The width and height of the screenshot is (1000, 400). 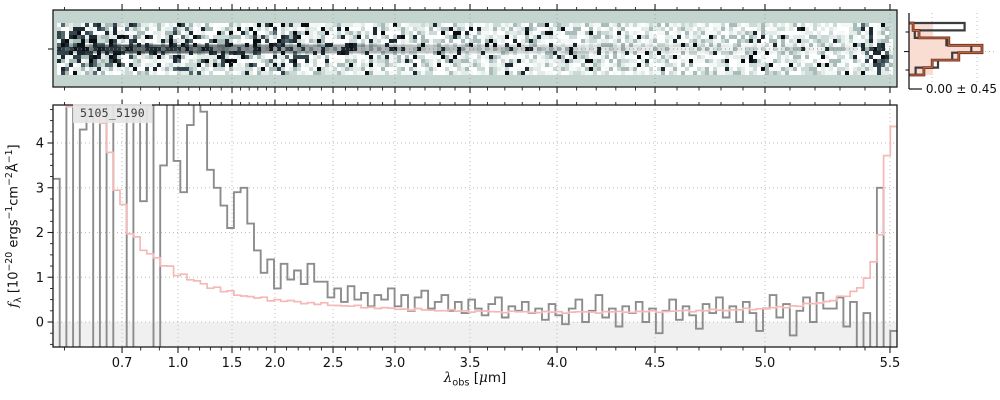 I want to click on axis-label-fragment: −20, so click(x=10, y=261).